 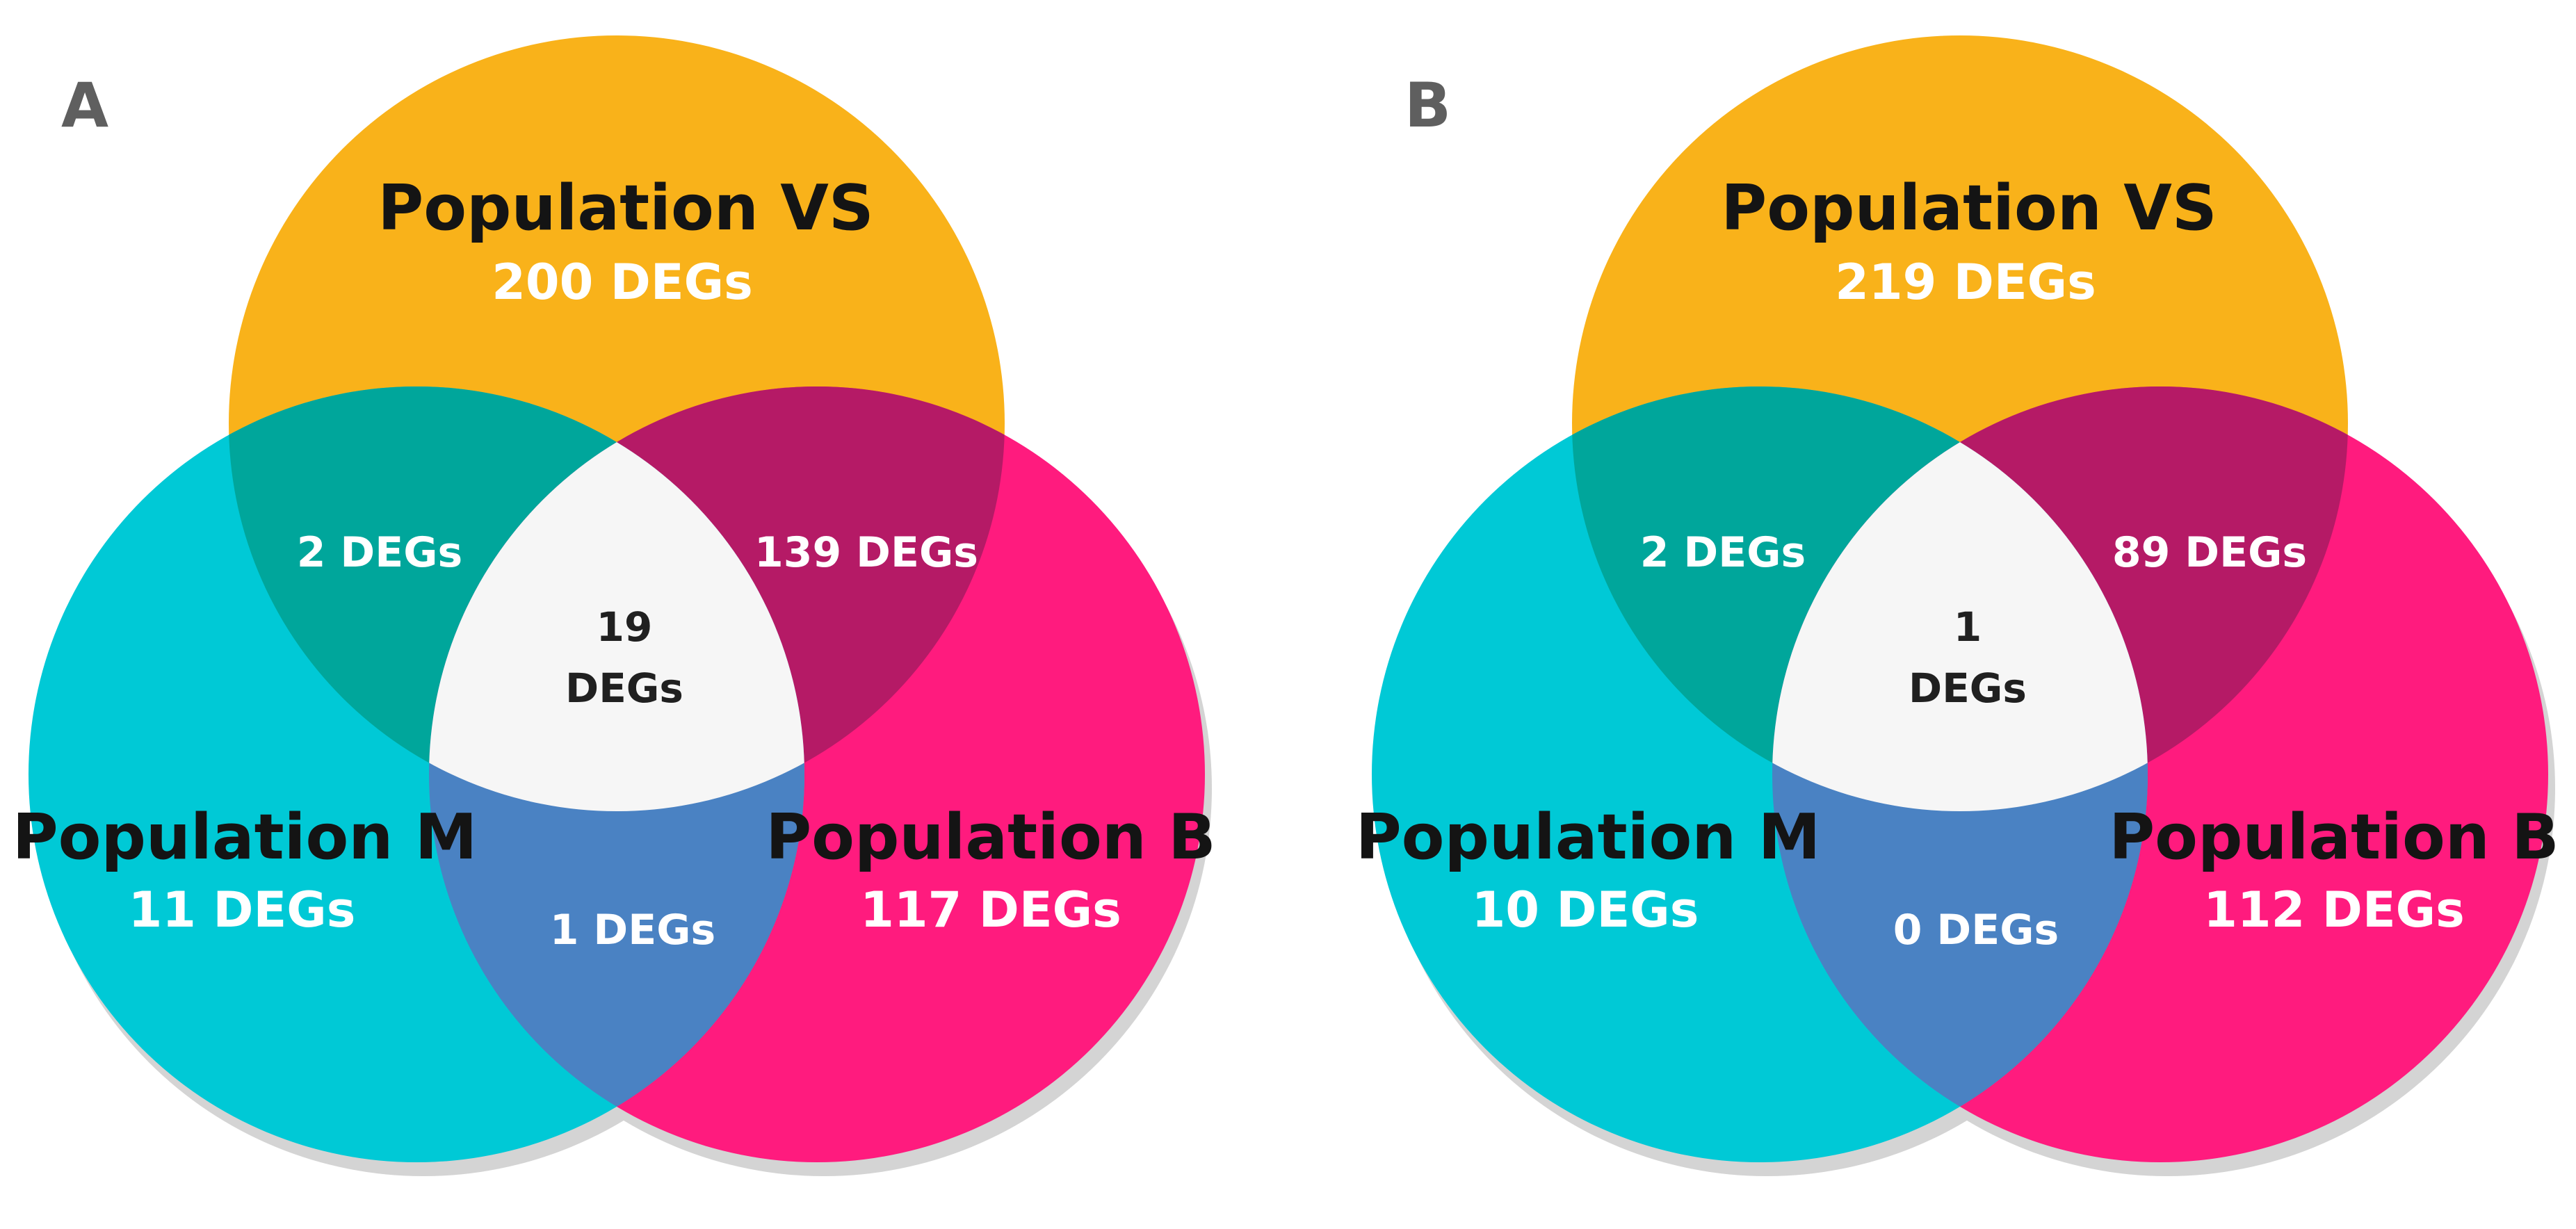 What do you see at coordinates (625, 627) in the screenshot?
I see `center-count-number: 19` at bounding box center [625, 627].